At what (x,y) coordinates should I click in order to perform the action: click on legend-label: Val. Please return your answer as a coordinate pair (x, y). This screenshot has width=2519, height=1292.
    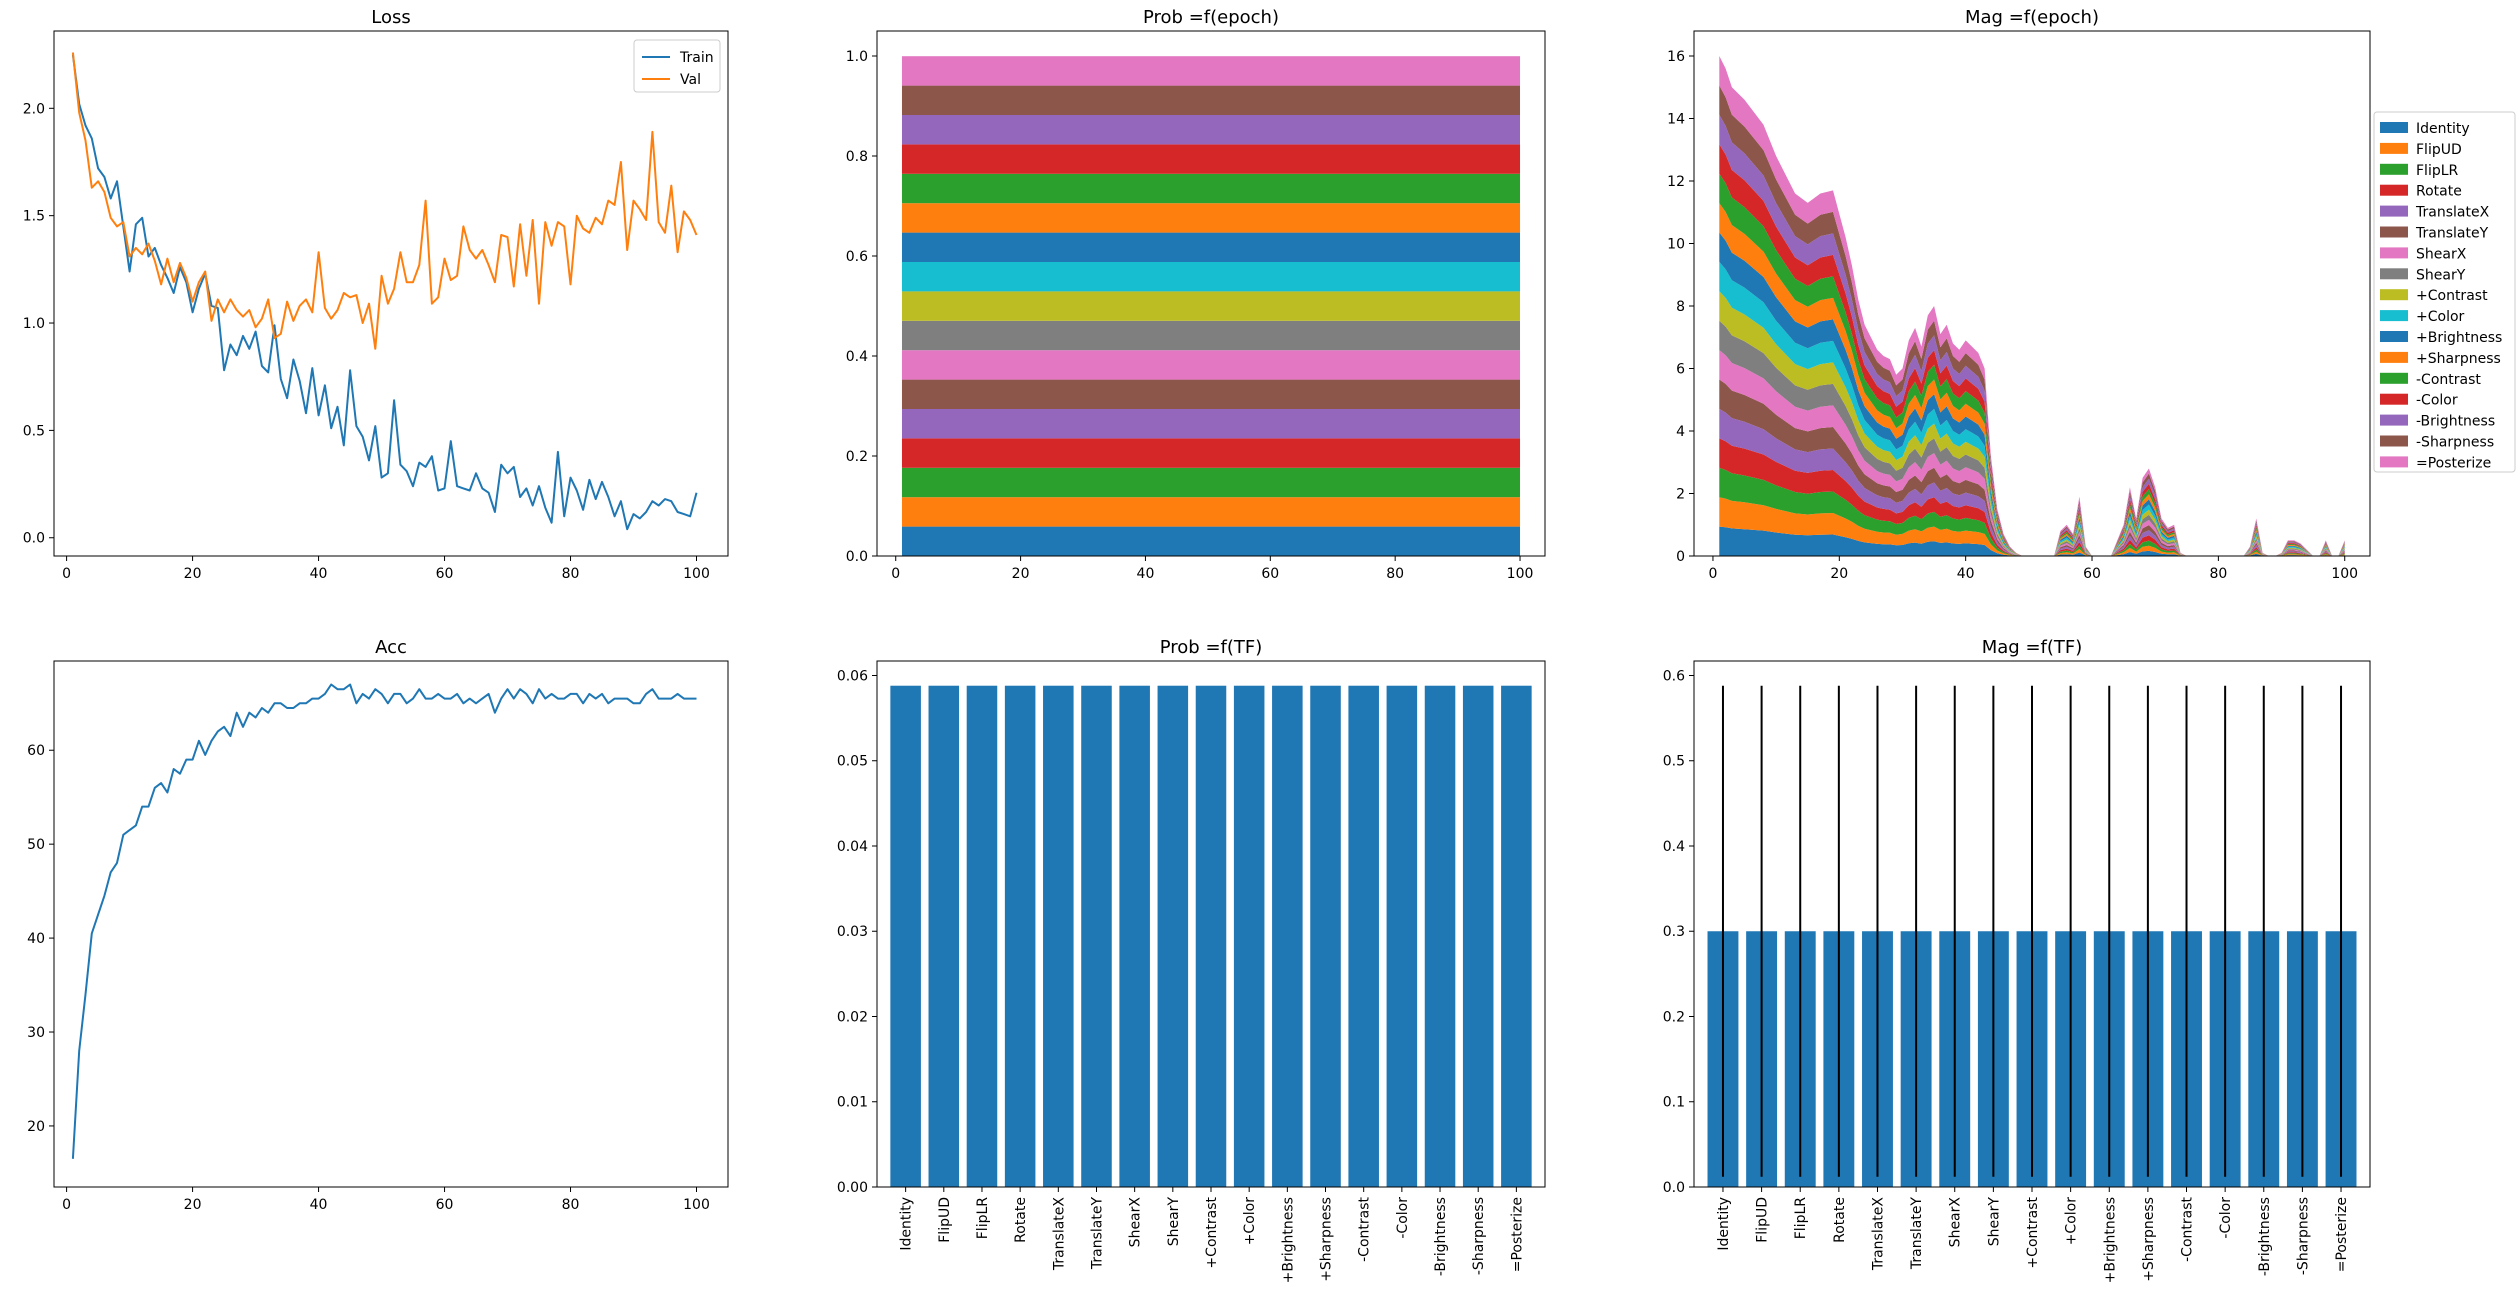
    Looking at the image, I should click on (690, 80).